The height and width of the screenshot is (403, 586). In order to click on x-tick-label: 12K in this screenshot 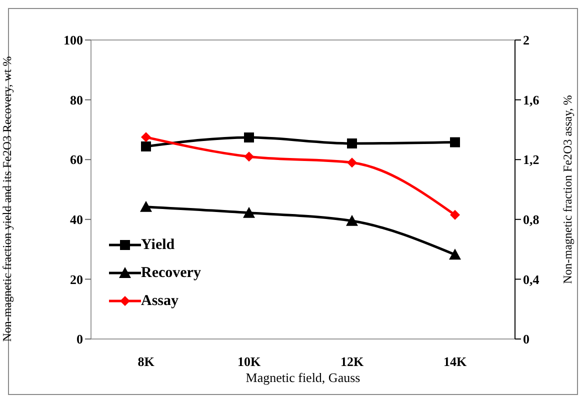, I will do `click(352, 362)`.